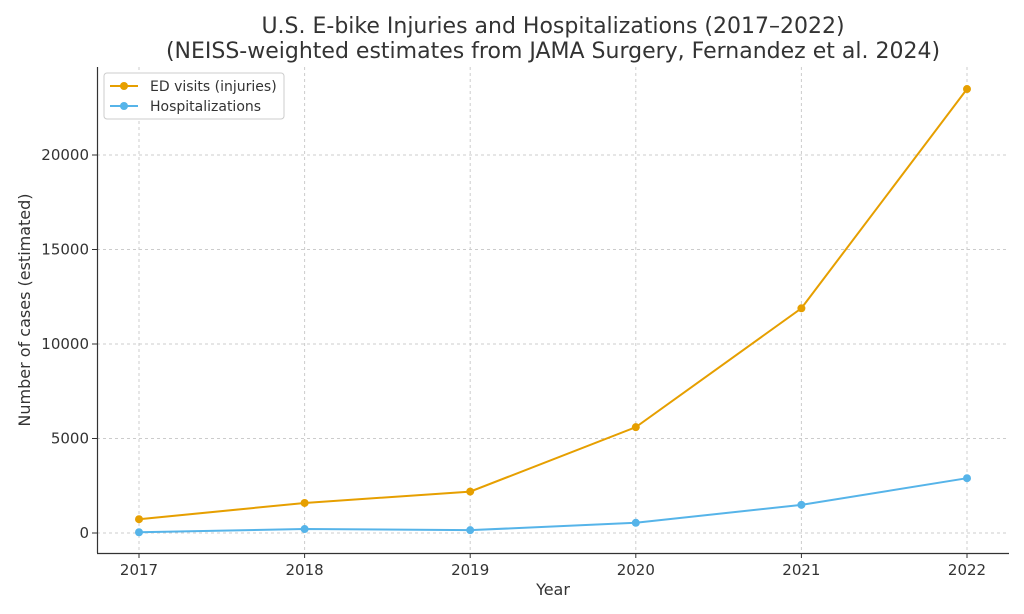  Describe the element at coordinates (801, 570) in the screenshot. I see `x-tick-label: 2021` at that location.